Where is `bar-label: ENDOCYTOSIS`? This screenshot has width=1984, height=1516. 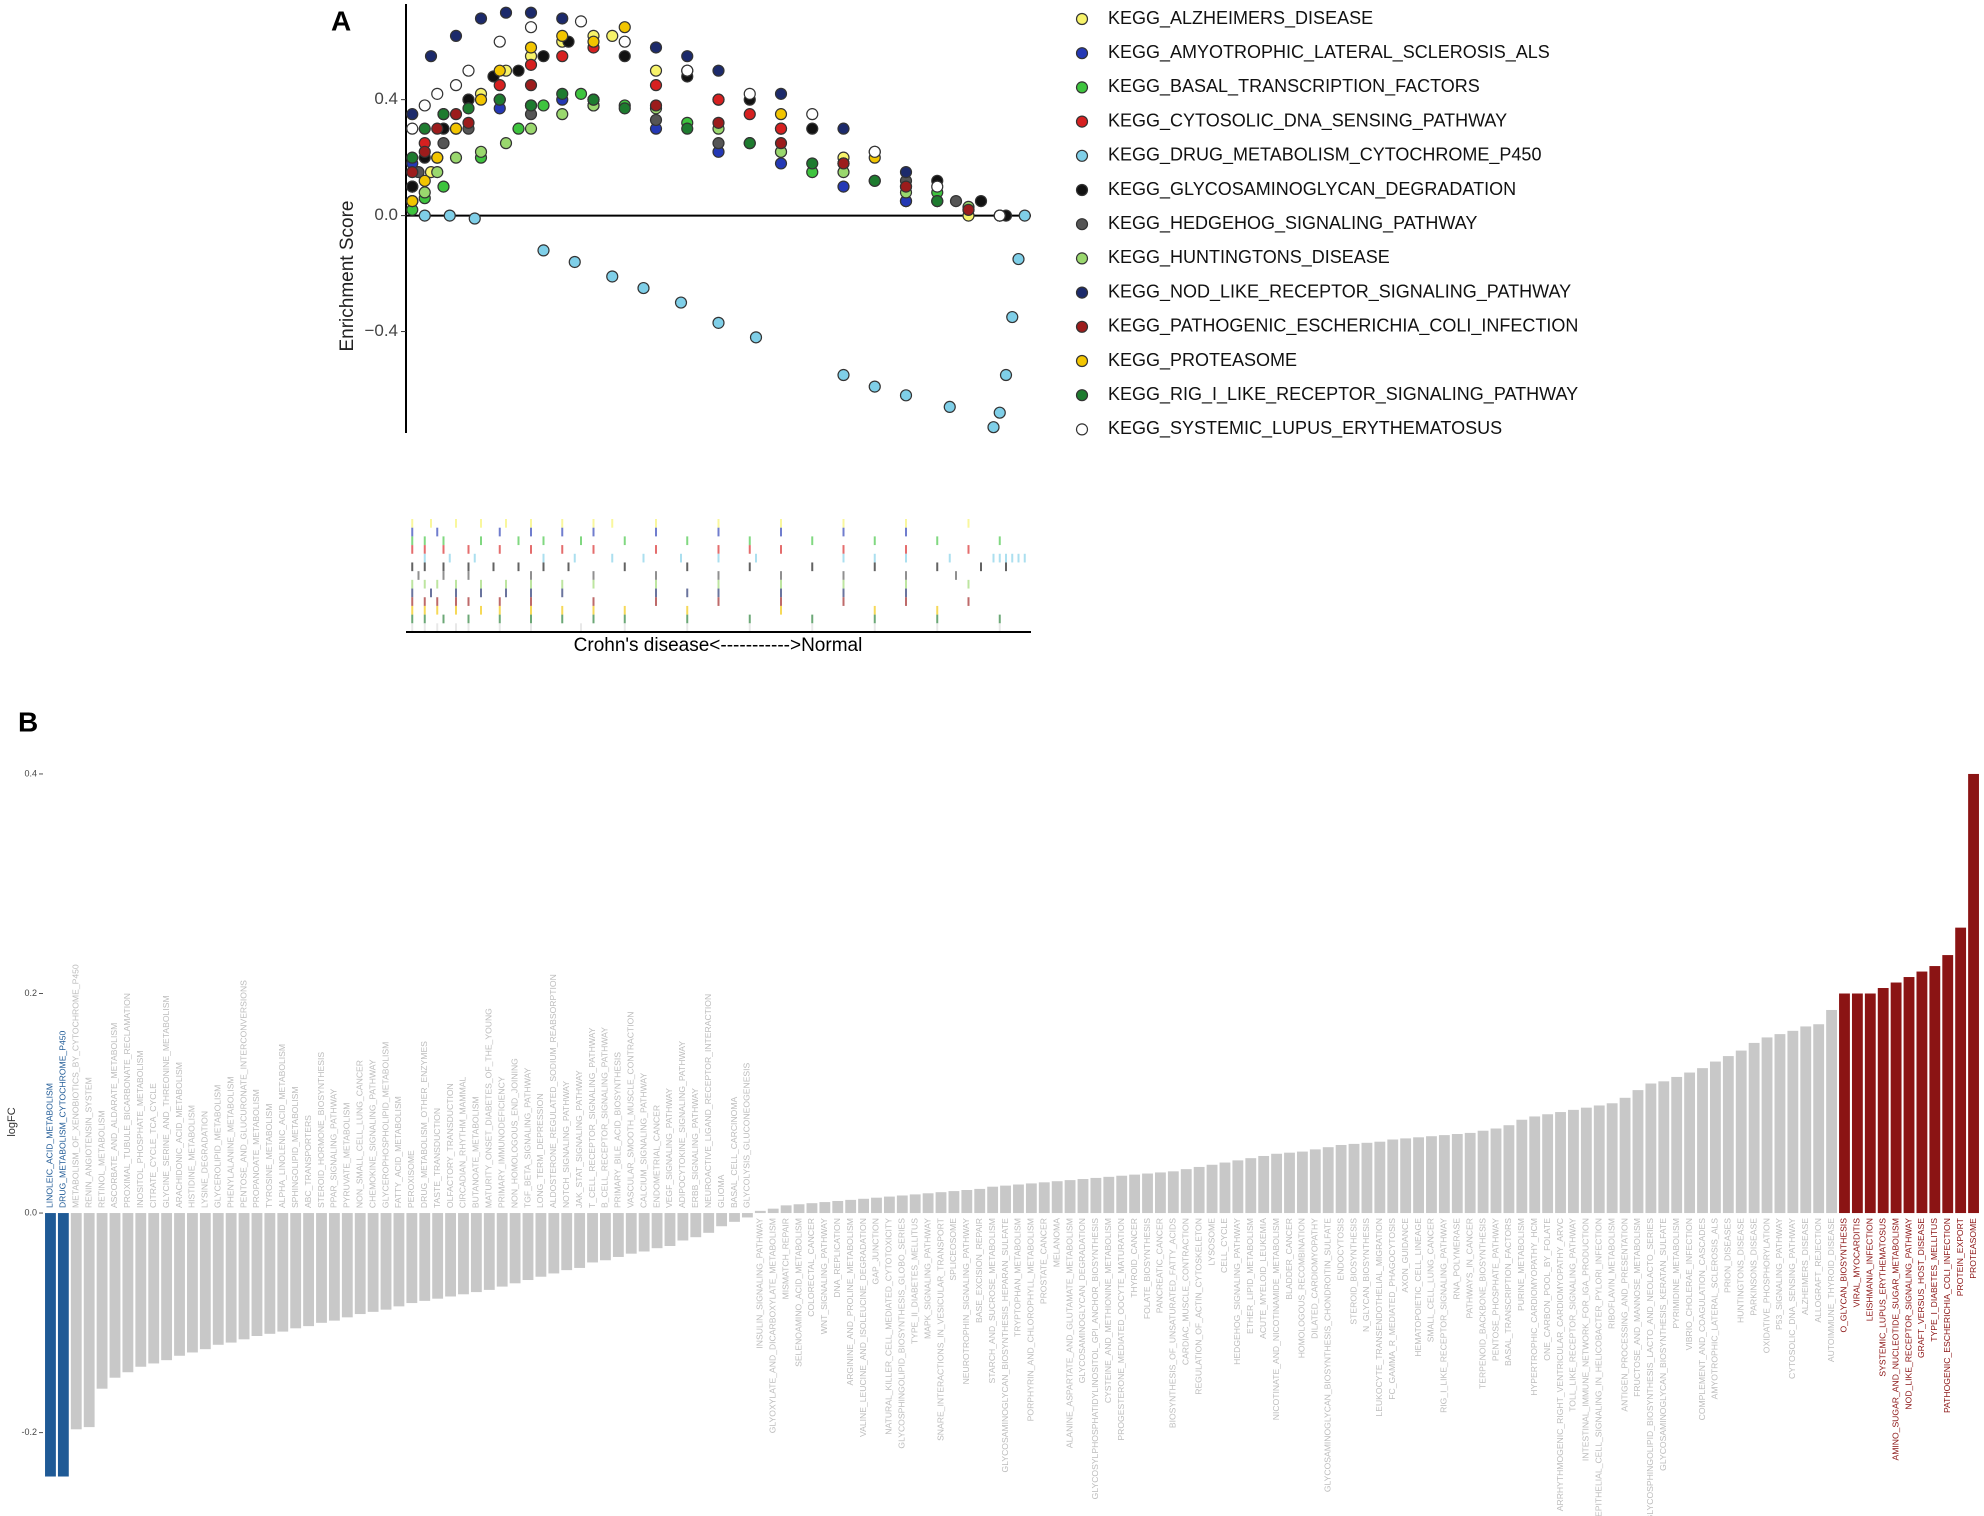 bar-label: ENDOCYTOSIS is located at coordinates (1340, 1249).